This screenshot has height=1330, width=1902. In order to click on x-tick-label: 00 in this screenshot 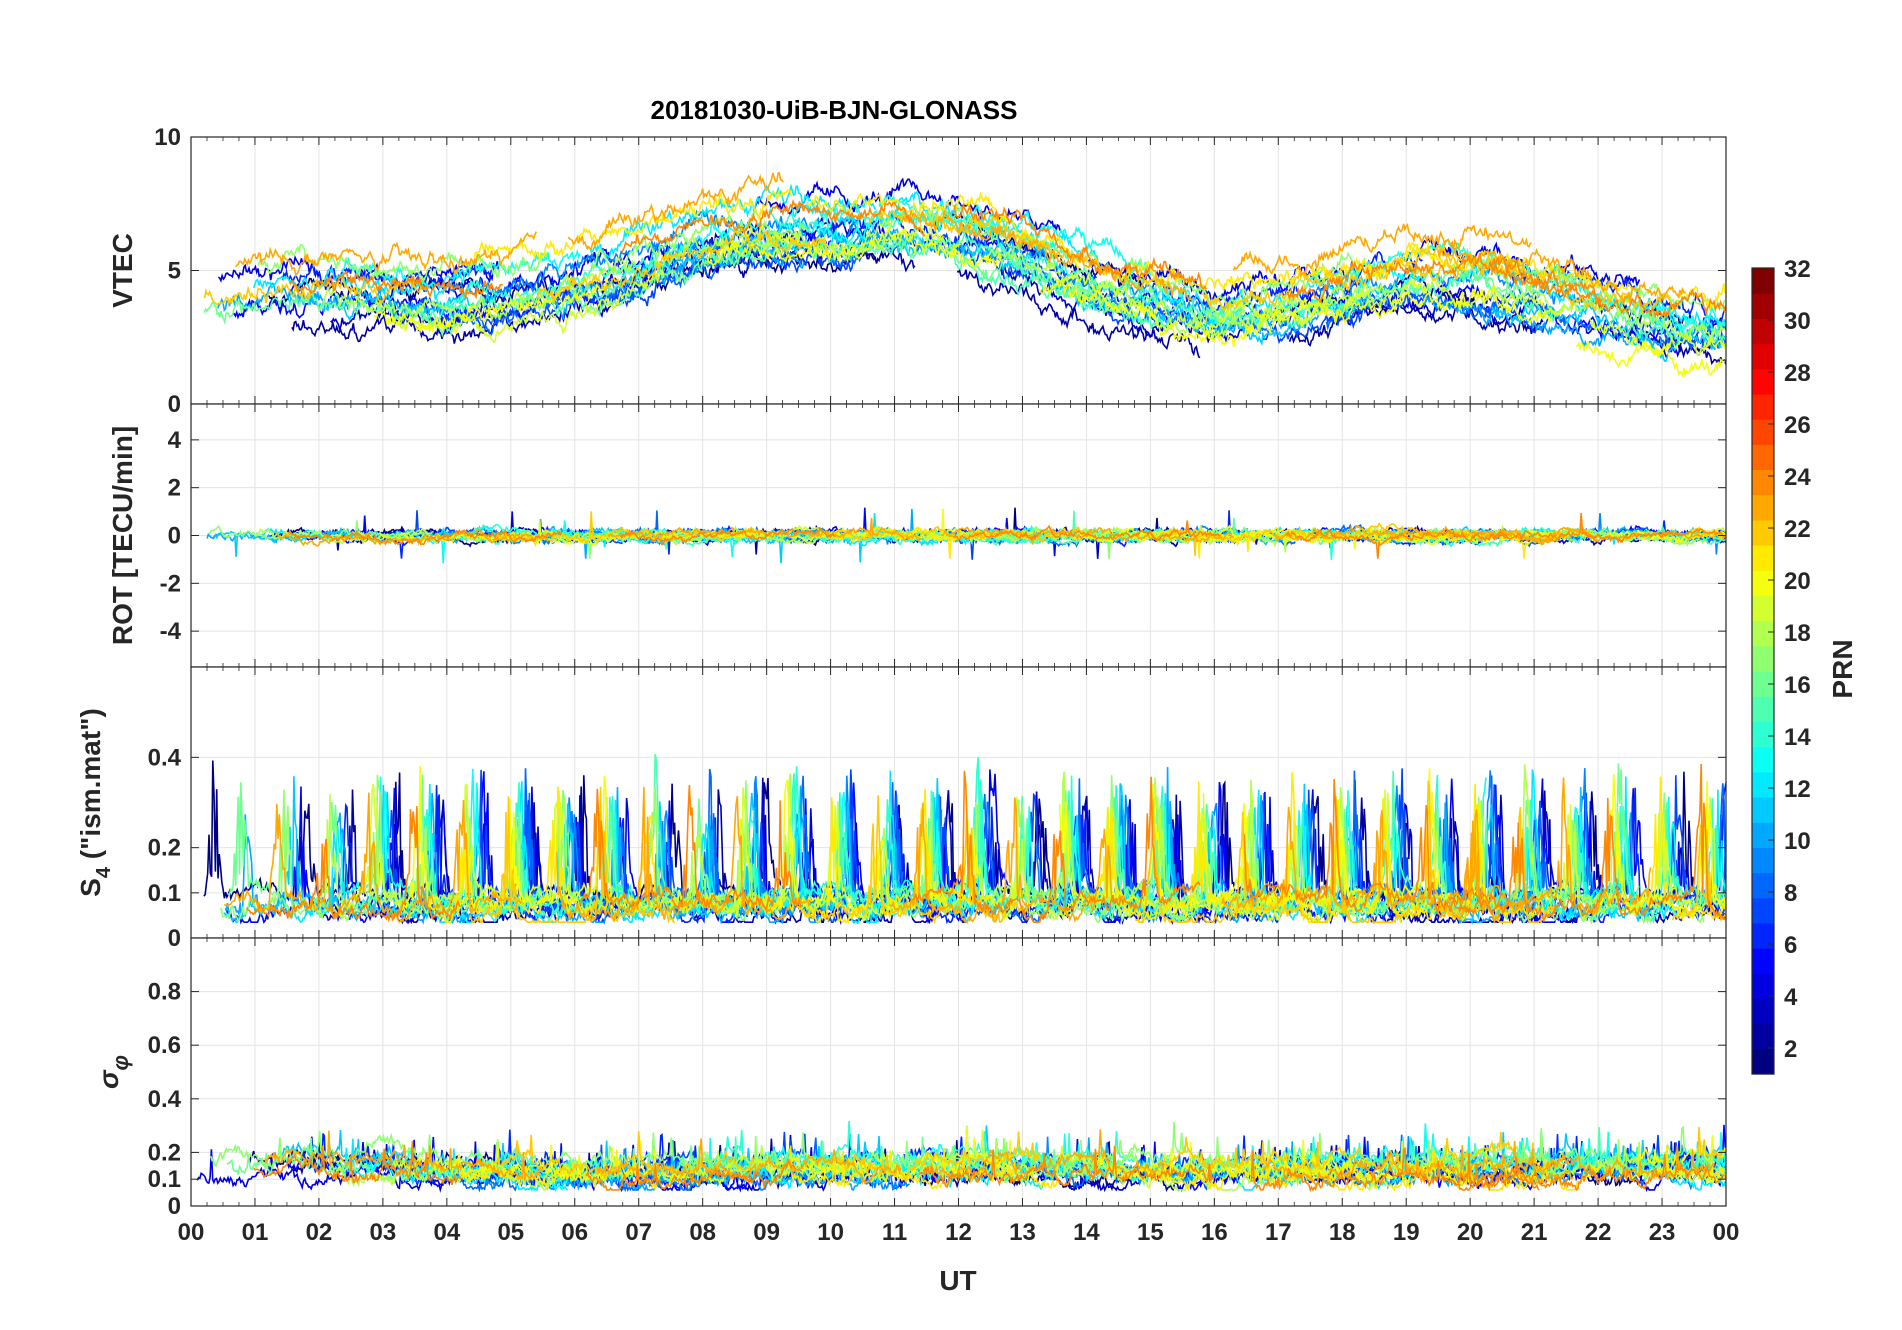, I will do `click(1726, 1232)`.